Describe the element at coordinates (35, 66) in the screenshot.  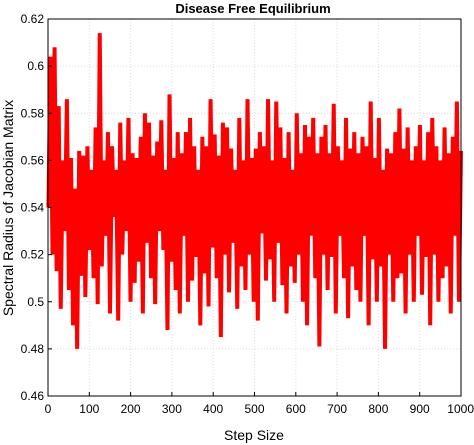
I see `y-tick-label: 0.6` at that location.